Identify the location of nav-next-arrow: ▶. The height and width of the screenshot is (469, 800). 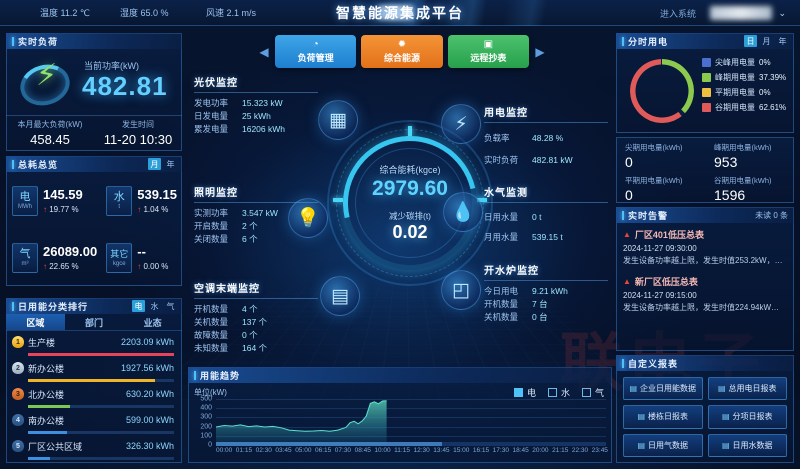
(540, 51).